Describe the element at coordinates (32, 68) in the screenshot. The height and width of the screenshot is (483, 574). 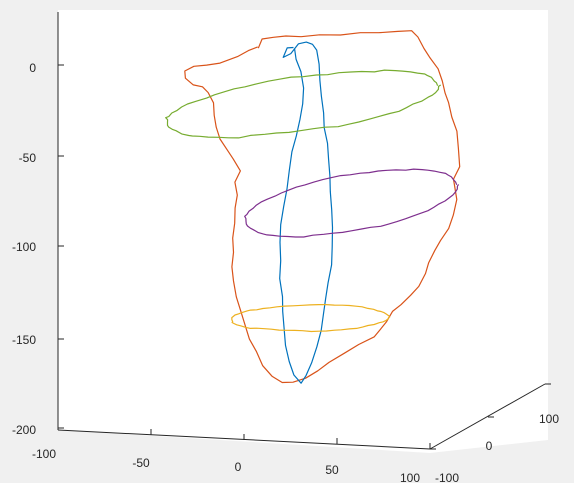
I see `z-tick-label: 0` at that location.